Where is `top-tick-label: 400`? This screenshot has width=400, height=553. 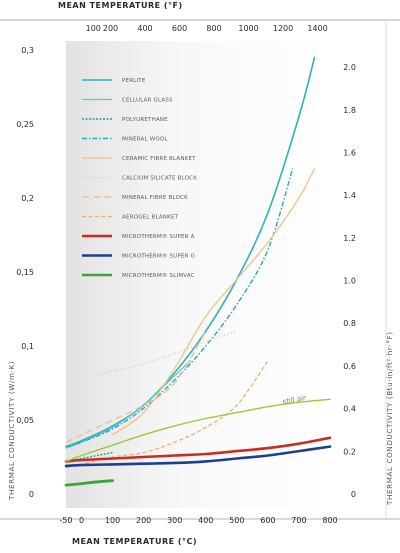
top-tick-label: 400 is located at coordinates (144, 28).